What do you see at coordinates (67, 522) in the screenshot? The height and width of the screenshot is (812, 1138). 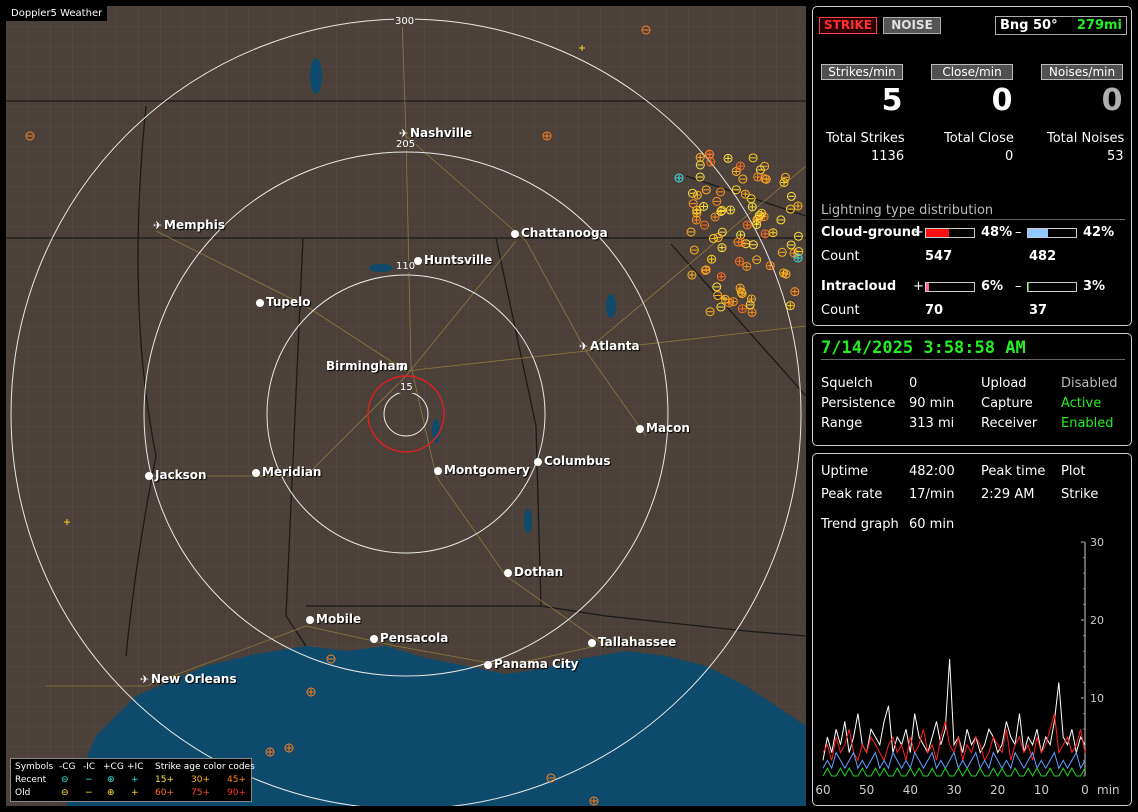 I see `intracloud-marker-icon` at bounding box center [67, 522].